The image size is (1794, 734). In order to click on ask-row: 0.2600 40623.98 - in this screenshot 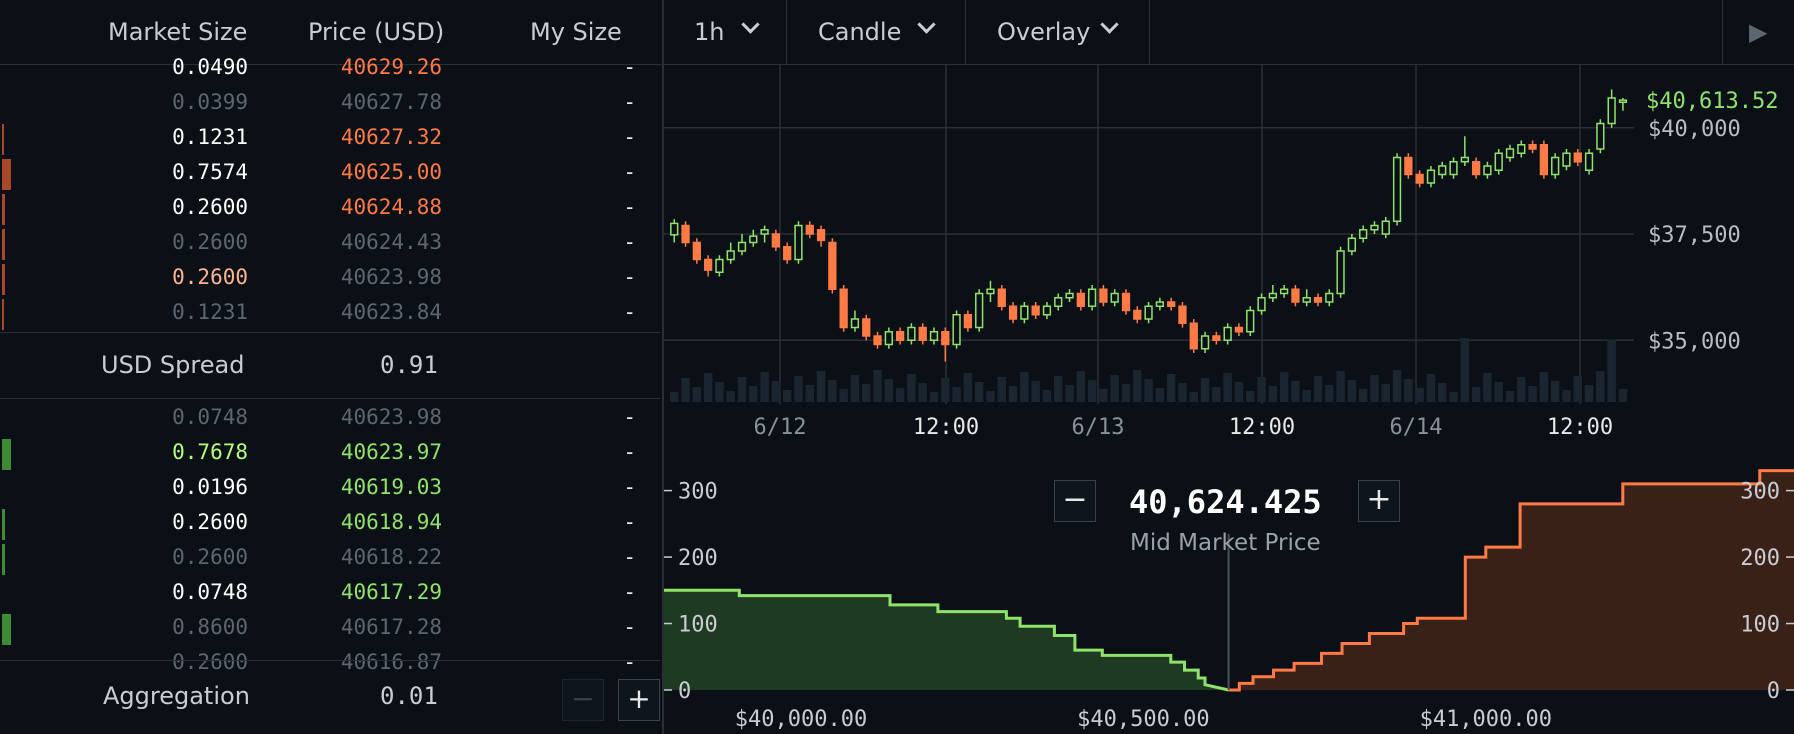, I will do `click(330, 279)`.